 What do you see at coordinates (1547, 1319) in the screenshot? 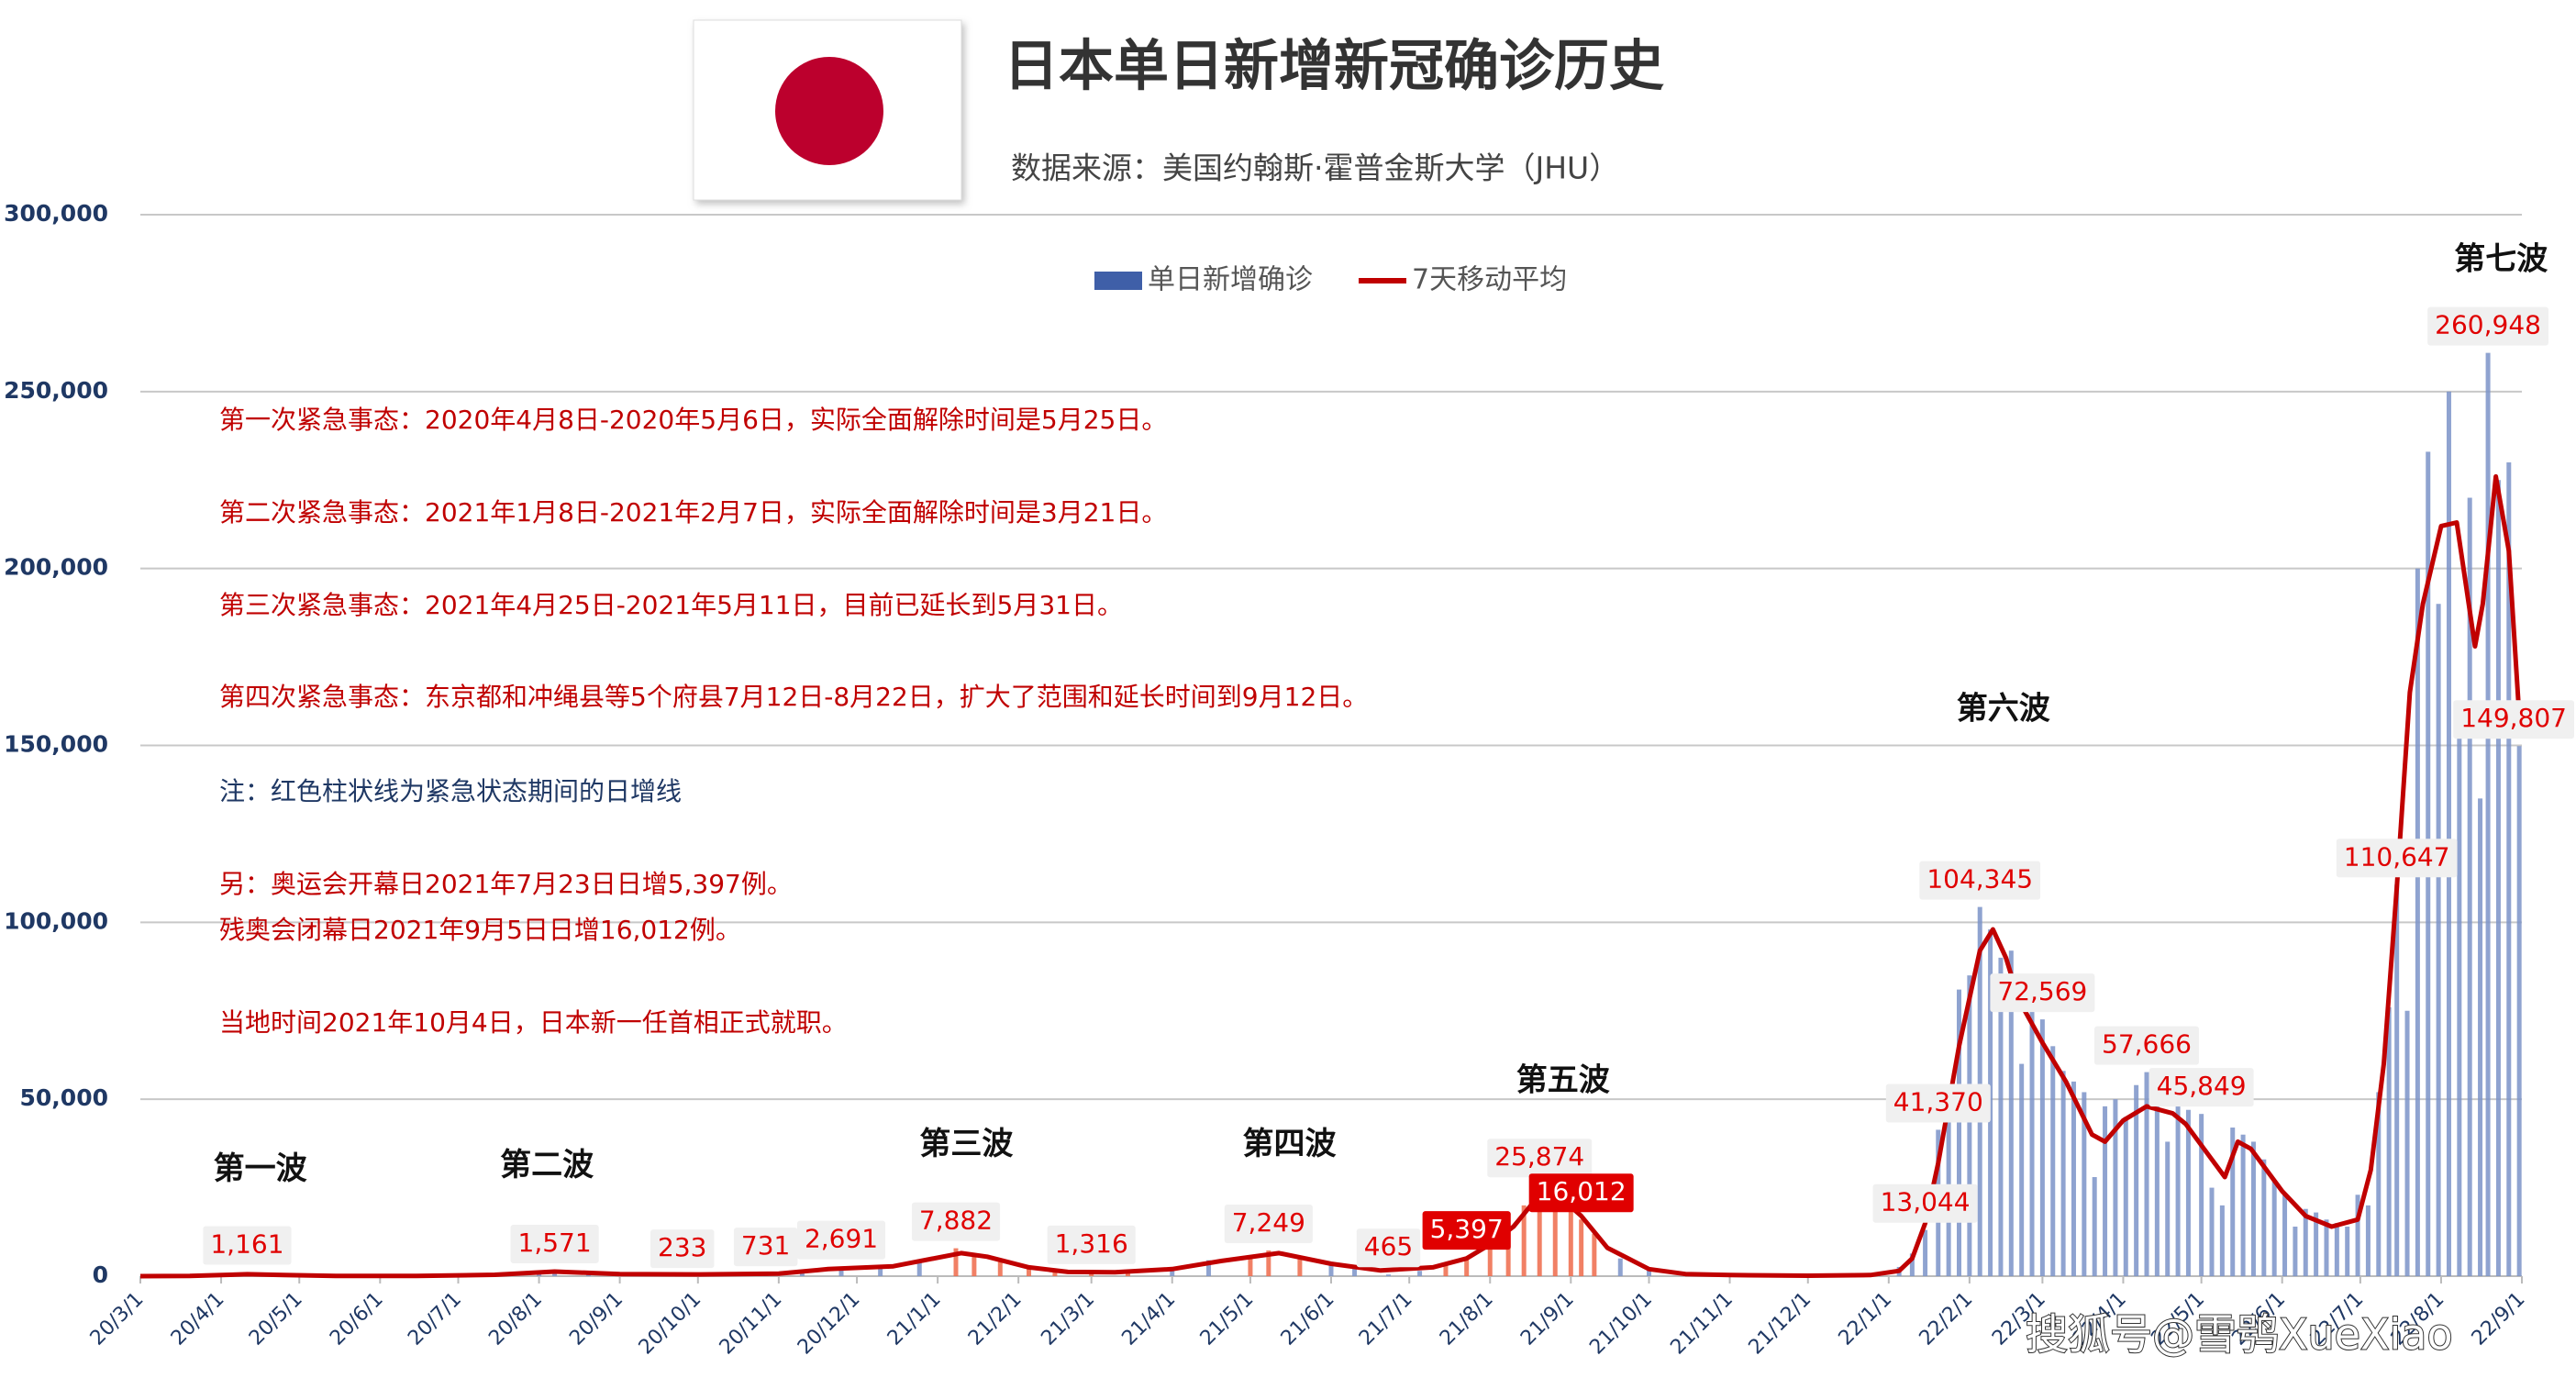
I see `x-tick-label: 21/9/1` at bounding box center [1547, 1319].